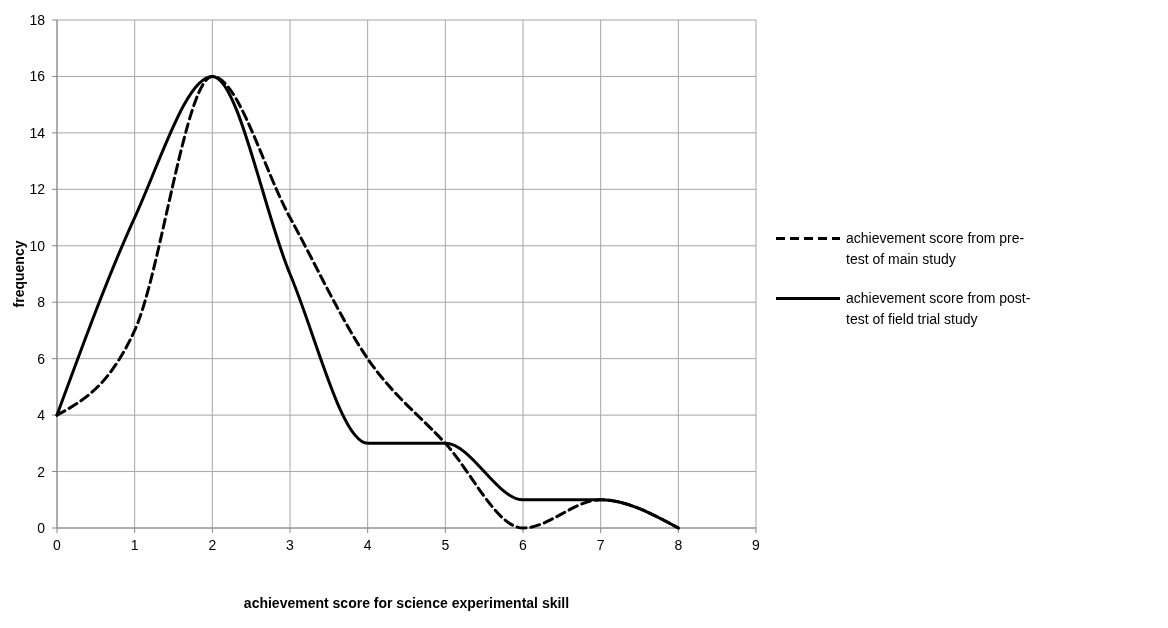  I want to click on x-tick-label: 4, so click(367, 545).